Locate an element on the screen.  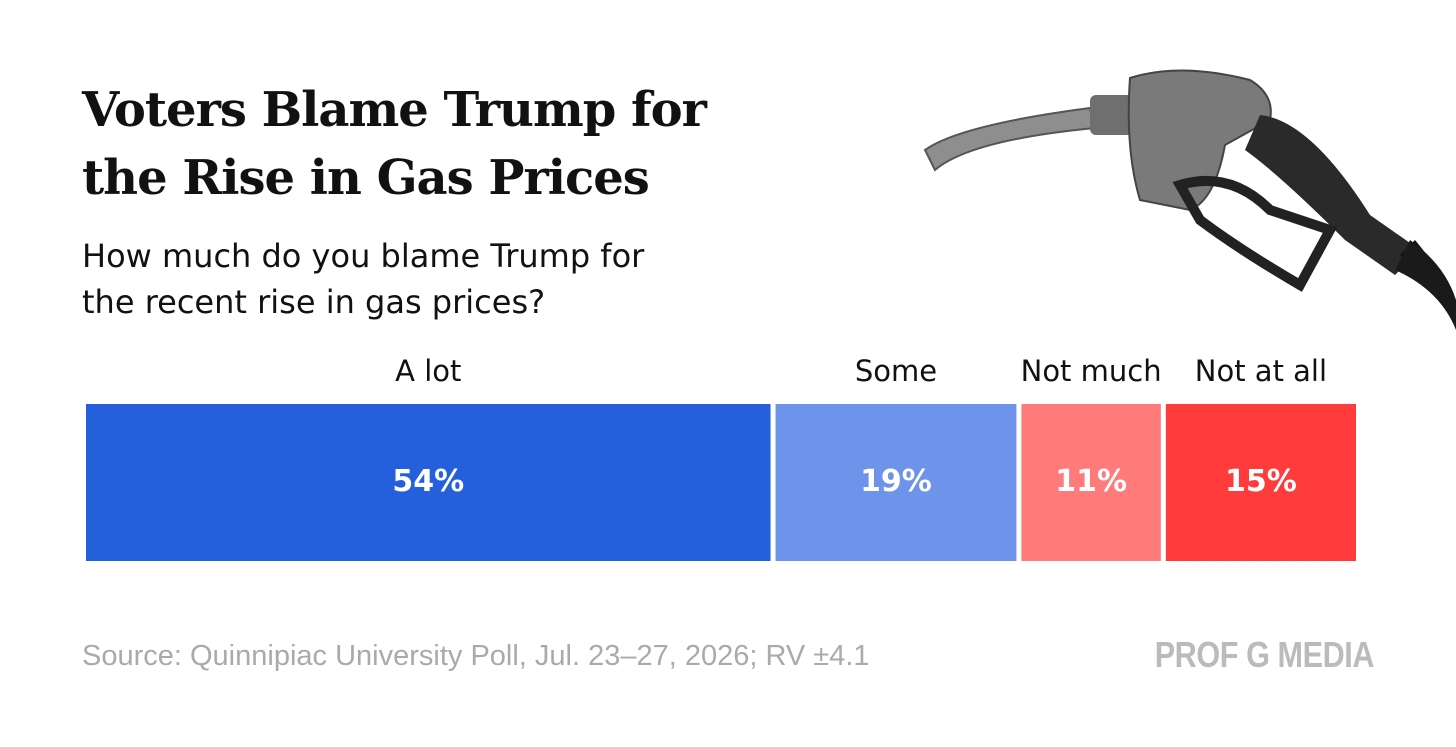
category-label: Not at all is located at coordinates (1261, 371).